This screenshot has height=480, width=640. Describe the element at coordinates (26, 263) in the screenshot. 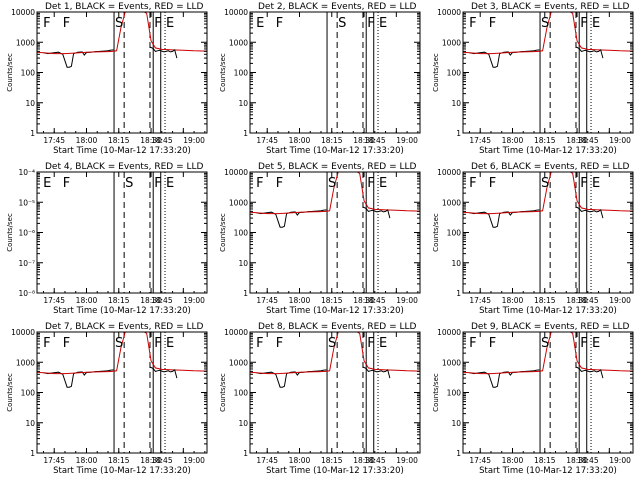

I see `y-tick-label: 10⁻⁷` at that location.